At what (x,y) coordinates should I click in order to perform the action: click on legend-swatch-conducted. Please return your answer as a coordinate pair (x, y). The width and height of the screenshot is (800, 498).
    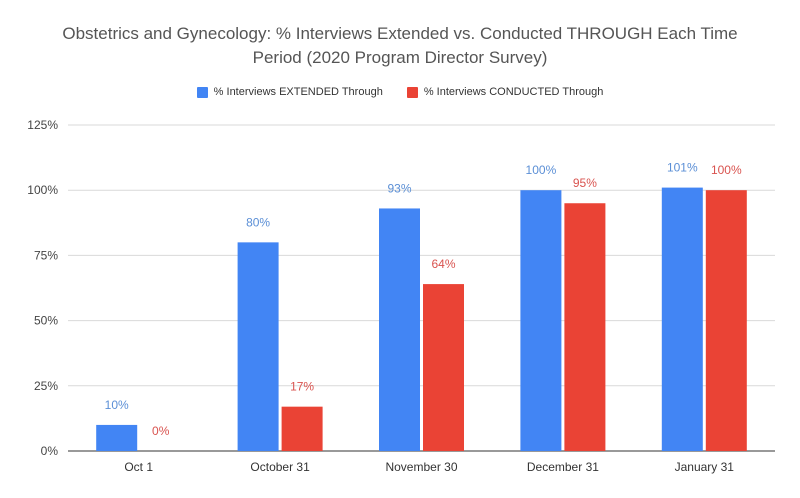
    Looking at the image, I should click on (412, 92).